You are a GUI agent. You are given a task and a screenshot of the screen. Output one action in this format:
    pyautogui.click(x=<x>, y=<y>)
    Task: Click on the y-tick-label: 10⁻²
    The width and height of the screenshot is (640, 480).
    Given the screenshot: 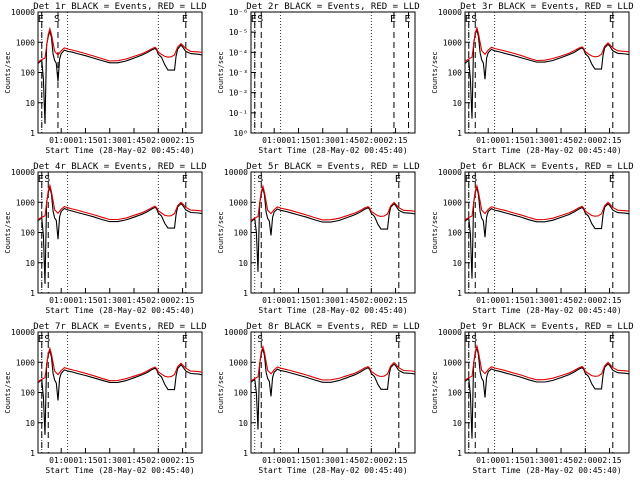 What is the action you would take?
    pyautogui.click(x=238, y=93)
    